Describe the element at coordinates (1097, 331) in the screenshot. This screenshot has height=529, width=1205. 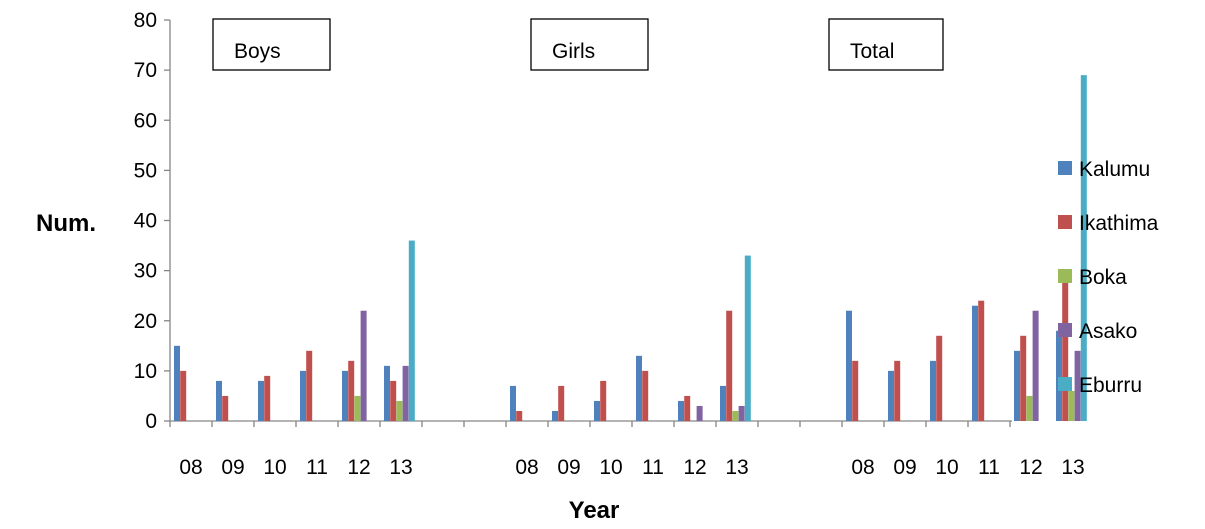
I see `legend-item-asako: Asako` at that location.